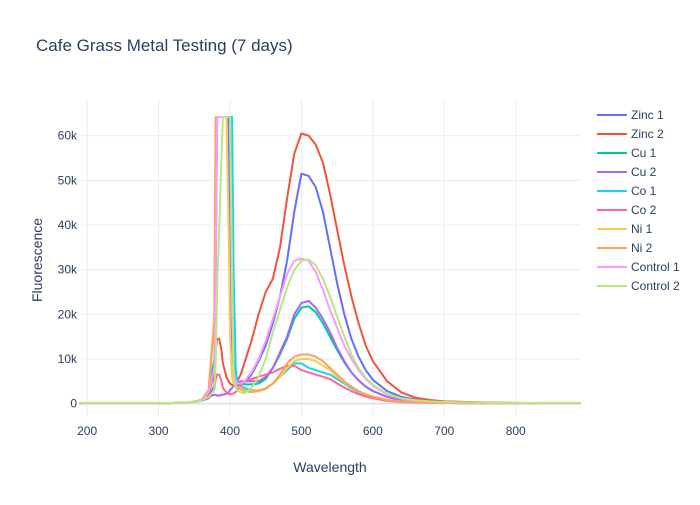  What do you see at coordinates (647, 115) in the screenshot?
I see `legend-label: Zinc 1` at bounding box center [647, 115].